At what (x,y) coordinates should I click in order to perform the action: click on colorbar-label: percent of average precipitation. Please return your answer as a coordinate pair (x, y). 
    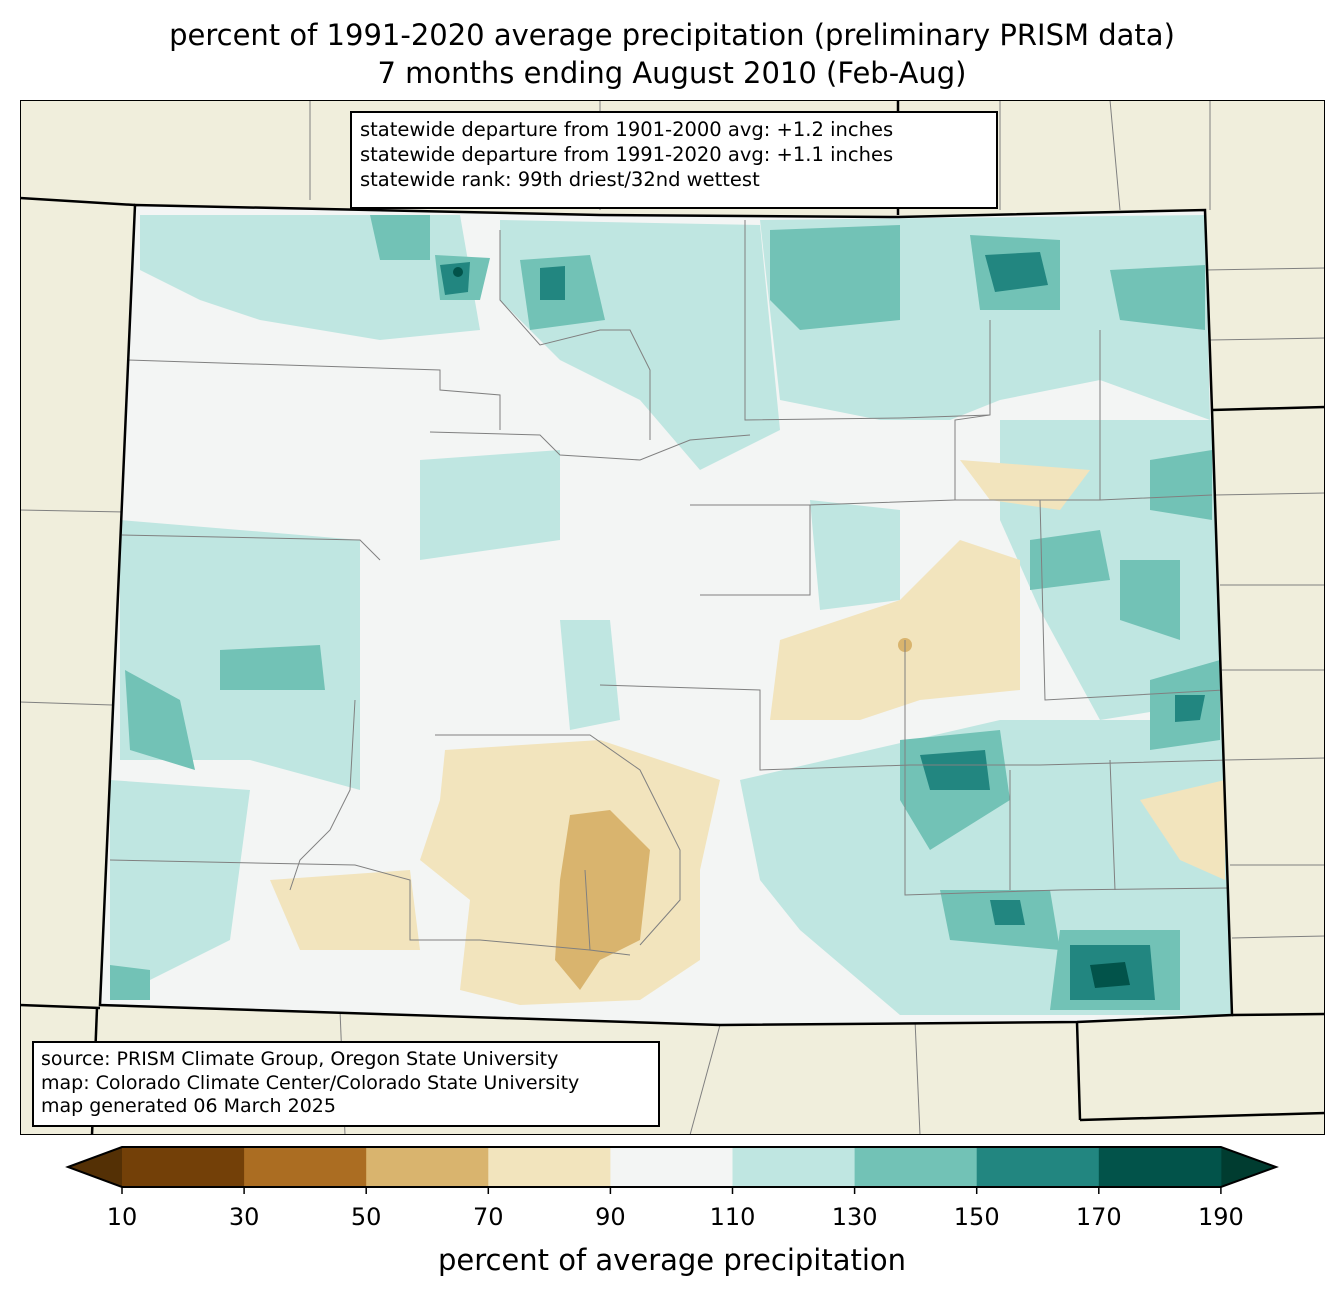
    Looking at the image, I should click on (672, 1260).